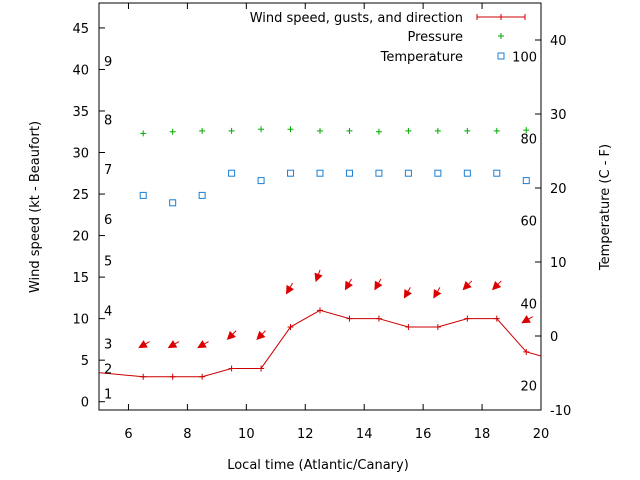 This screenshot has height=480, width=640. What do you see at coordinates (108, 311) in the screenshot?
I see `beaufort-label: 4` at bounding box center [108, 311].